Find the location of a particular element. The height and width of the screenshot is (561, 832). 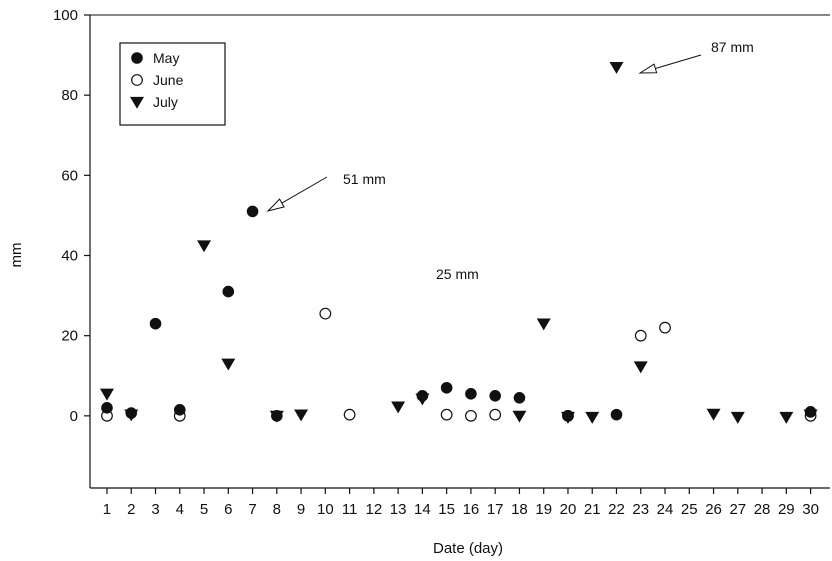

x-tick-label: 2 is located at coordinates (131, 509).